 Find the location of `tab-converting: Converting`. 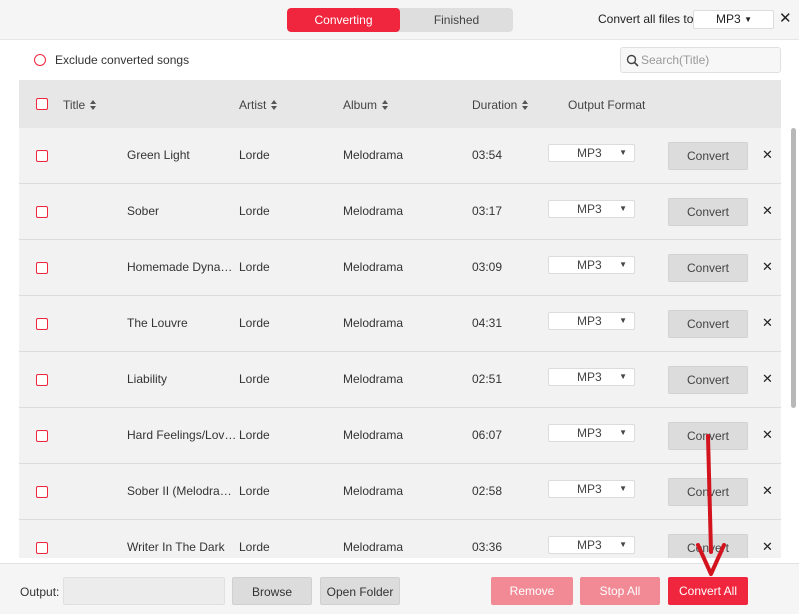

tab-converting: Converting is located at coordinates (343, 20).